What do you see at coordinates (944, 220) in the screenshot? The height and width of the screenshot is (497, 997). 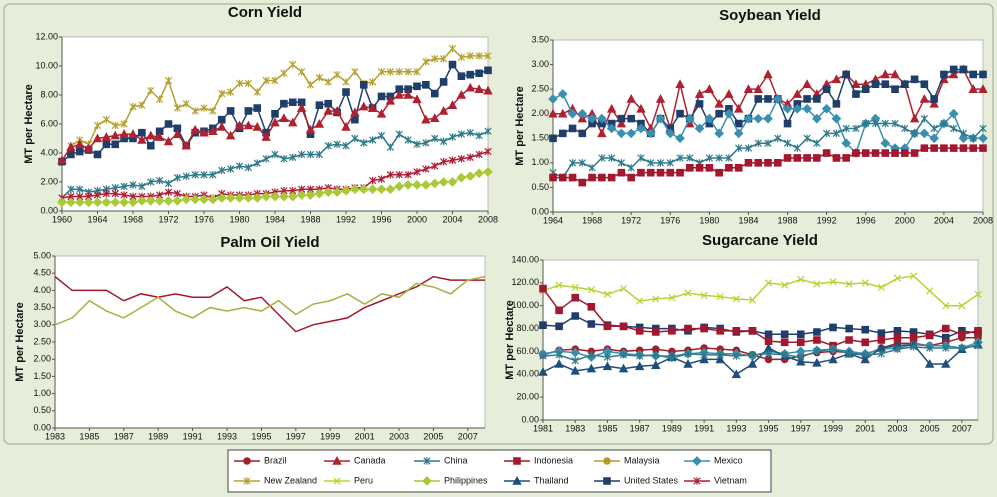 I see `x-tick-label: 2004` at bounding box center [944, 220].